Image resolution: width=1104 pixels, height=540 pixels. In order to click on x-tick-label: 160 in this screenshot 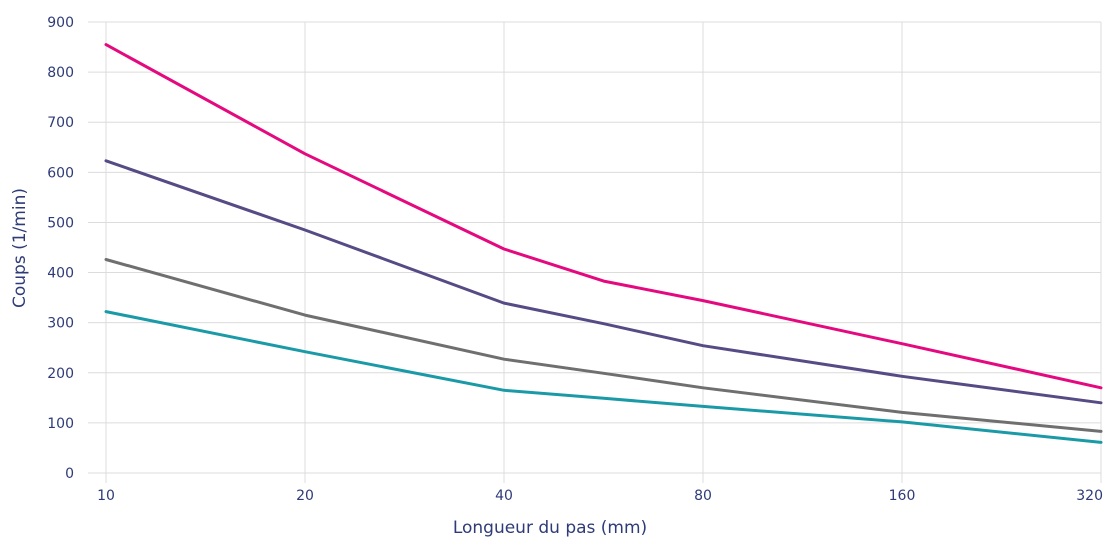, I will do `click(902, 496)`.